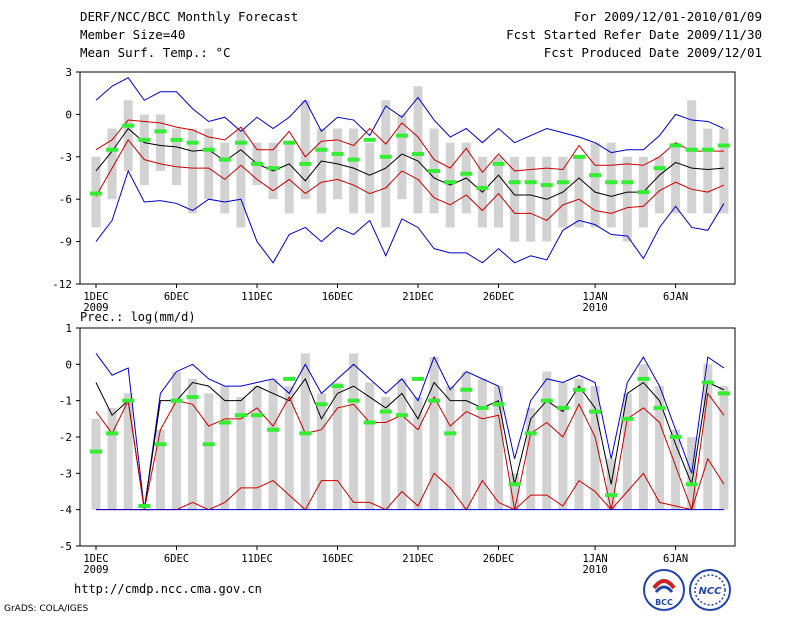  What do you see at coordinates (176, 297) in the screenshot?
I see `temp-xtick-label: 6DEC` at bounding box center [176, 297].